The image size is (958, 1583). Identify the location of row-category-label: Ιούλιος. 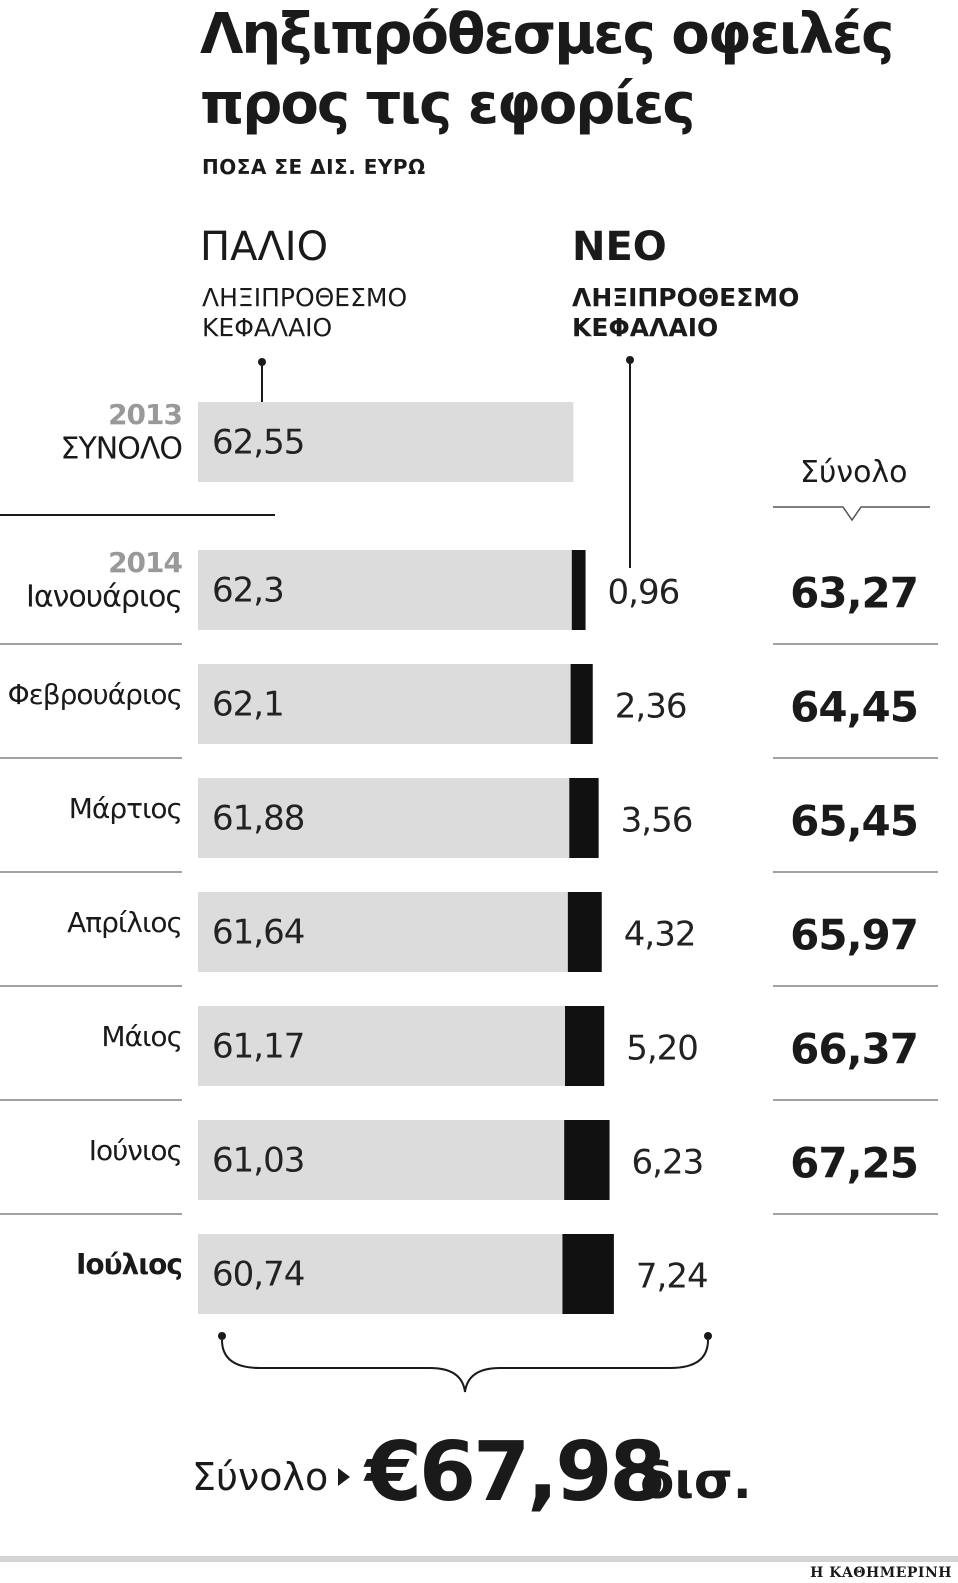
(129, 1264).